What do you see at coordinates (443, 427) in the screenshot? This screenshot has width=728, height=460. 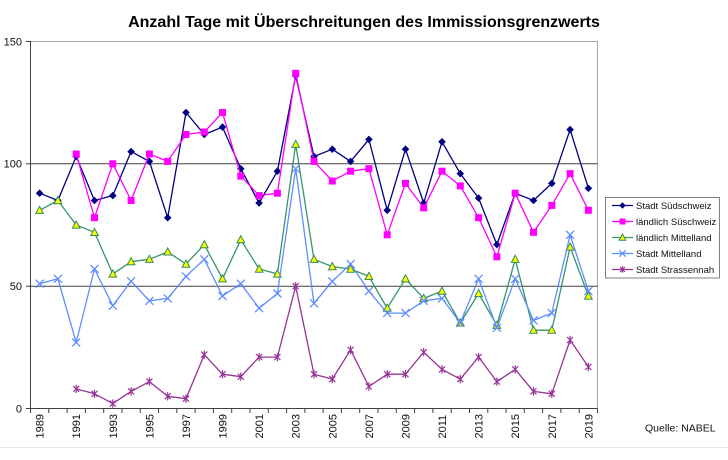 I see `svg-text: 2011` at bounding box center [443, 427].